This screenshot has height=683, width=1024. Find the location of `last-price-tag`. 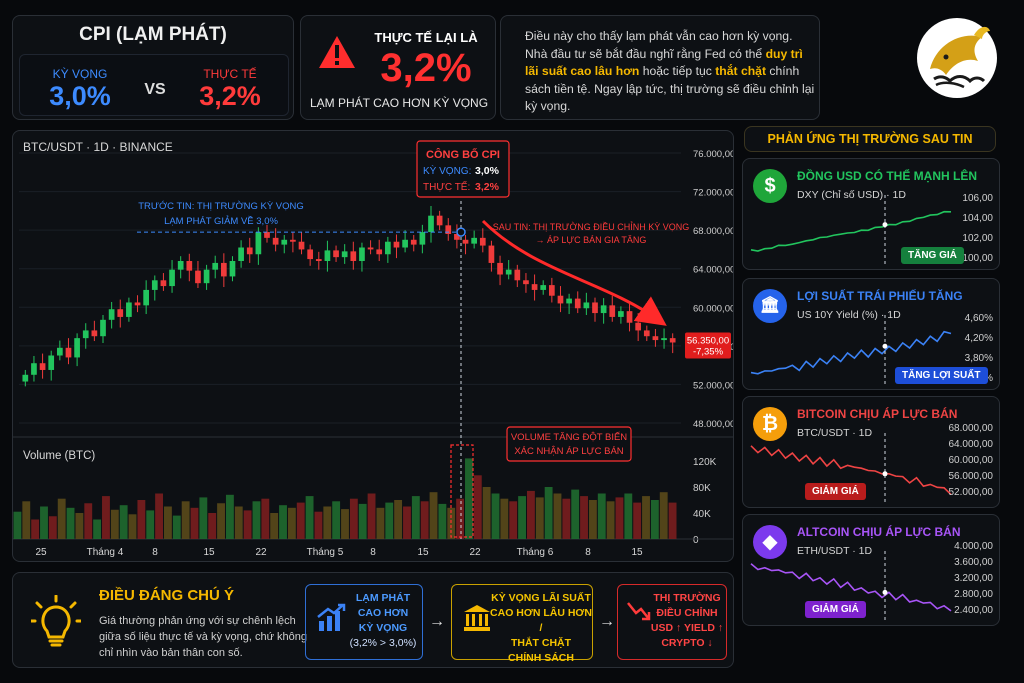

last-price-tag is located at coordinates (708, 345).